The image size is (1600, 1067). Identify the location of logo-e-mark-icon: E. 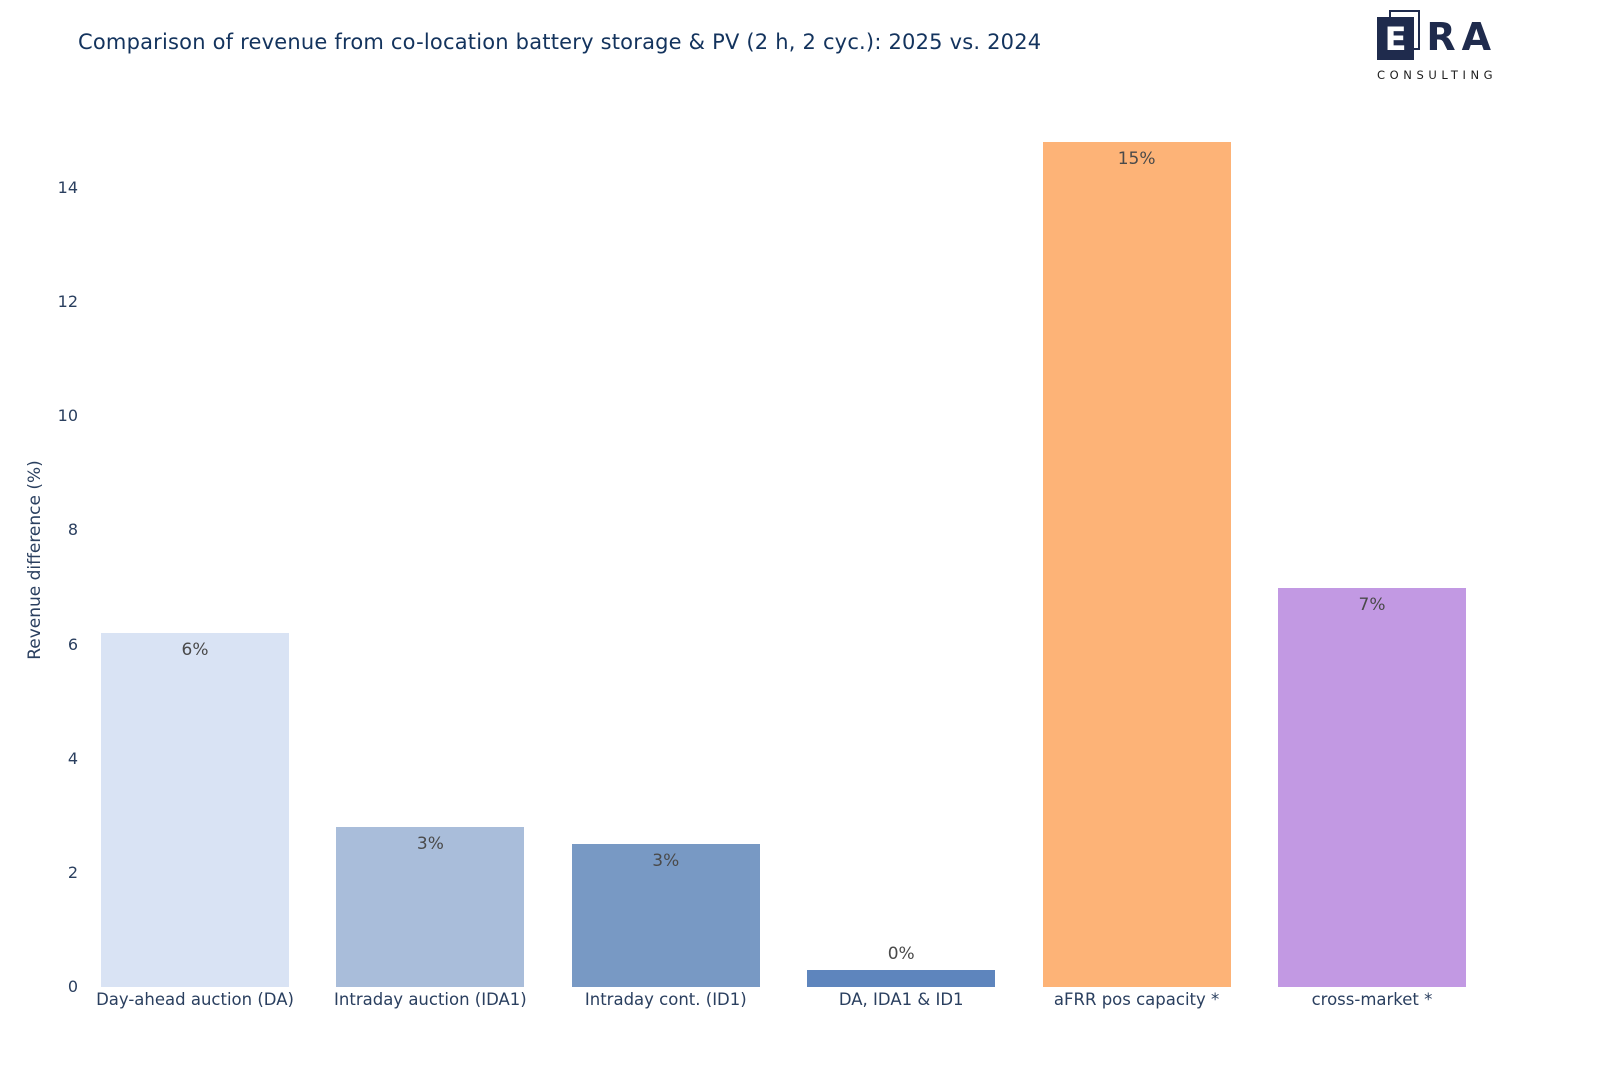
(1399, 36).